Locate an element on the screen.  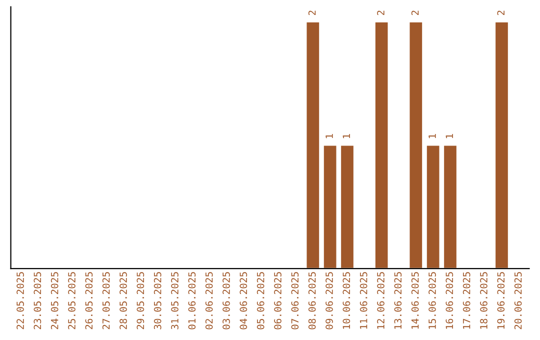
x-tick-label: 06.06.2025 is located at coordinates (278, 301).